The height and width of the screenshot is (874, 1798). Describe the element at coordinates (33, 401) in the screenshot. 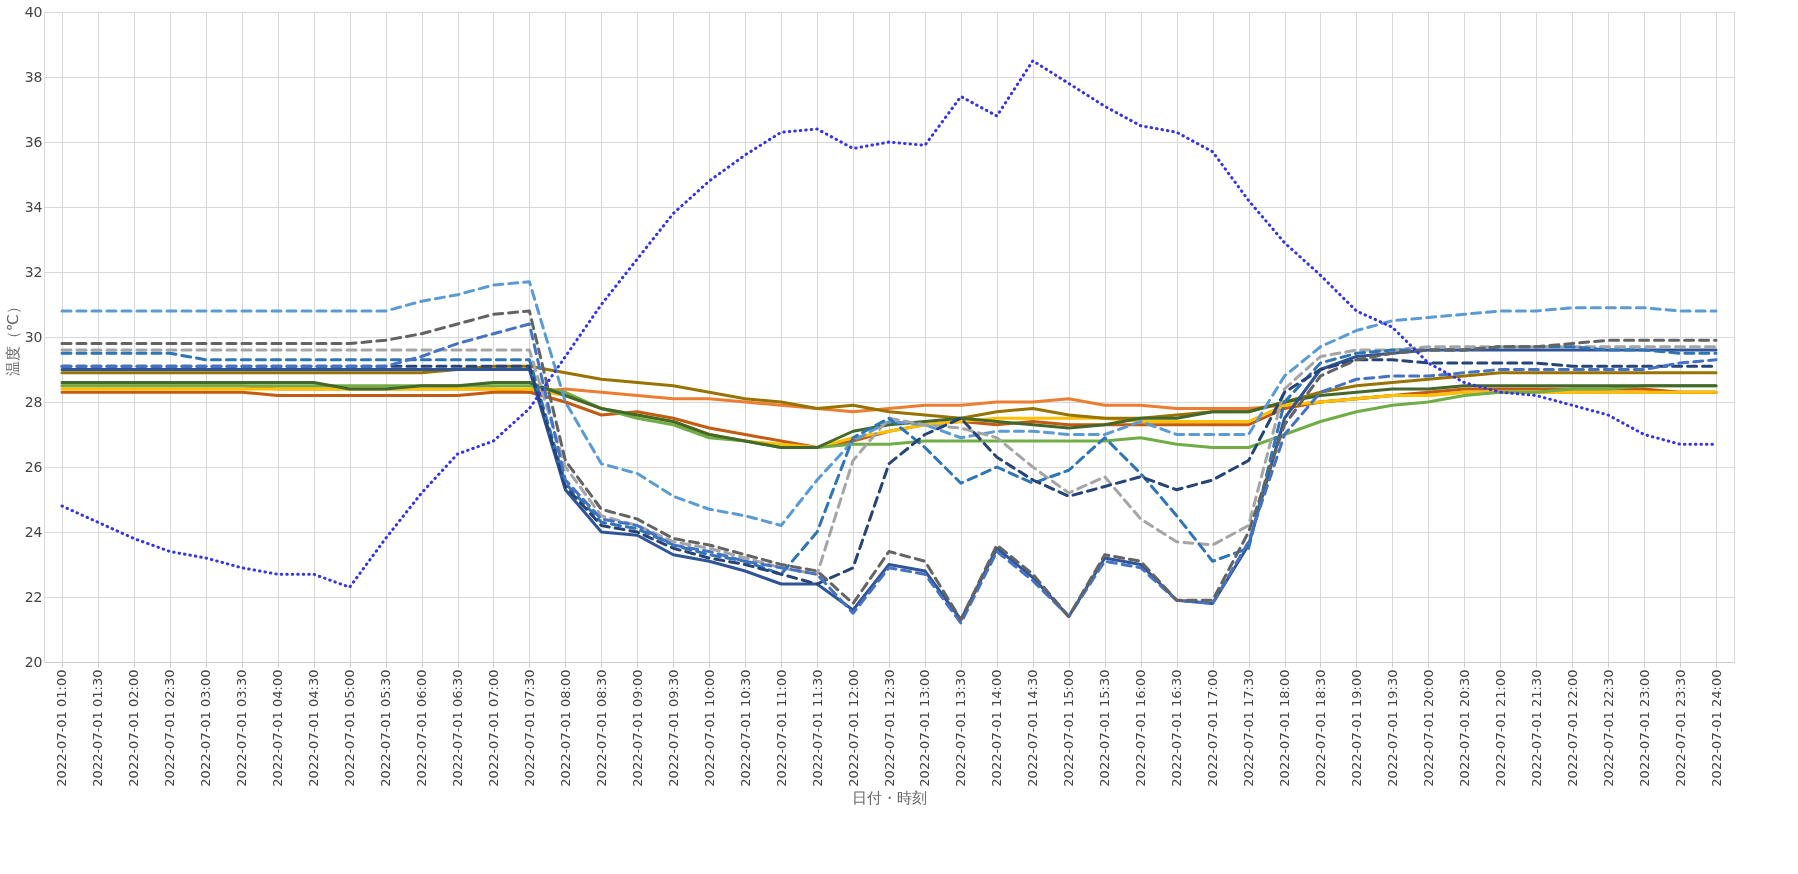

I see `y-tick-label: 28` at that location.